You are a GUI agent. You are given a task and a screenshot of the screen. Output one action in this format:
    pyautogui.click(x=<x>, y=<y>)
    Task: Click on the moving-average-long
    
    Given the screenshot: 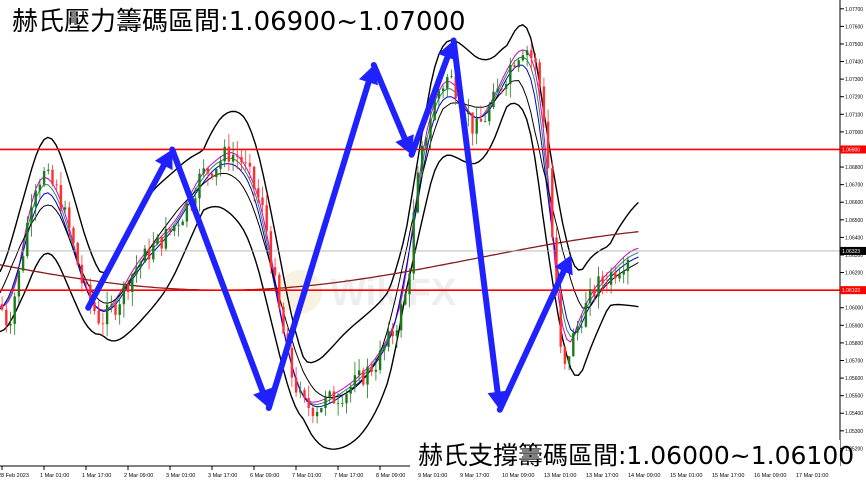 What is the action you would take?
    pyautogui.click(x=319, y=261)
    